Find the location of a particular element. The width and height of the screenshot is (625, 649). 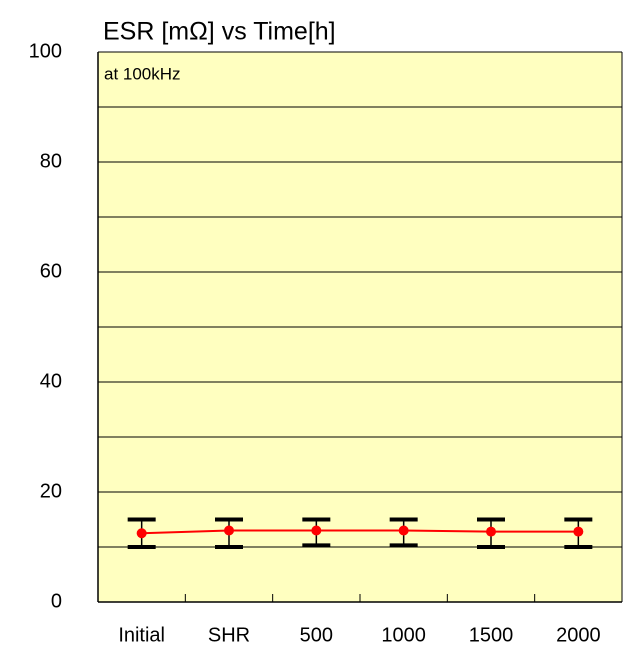

x-tick-label: 1000 is located at coordinates (403, 635).